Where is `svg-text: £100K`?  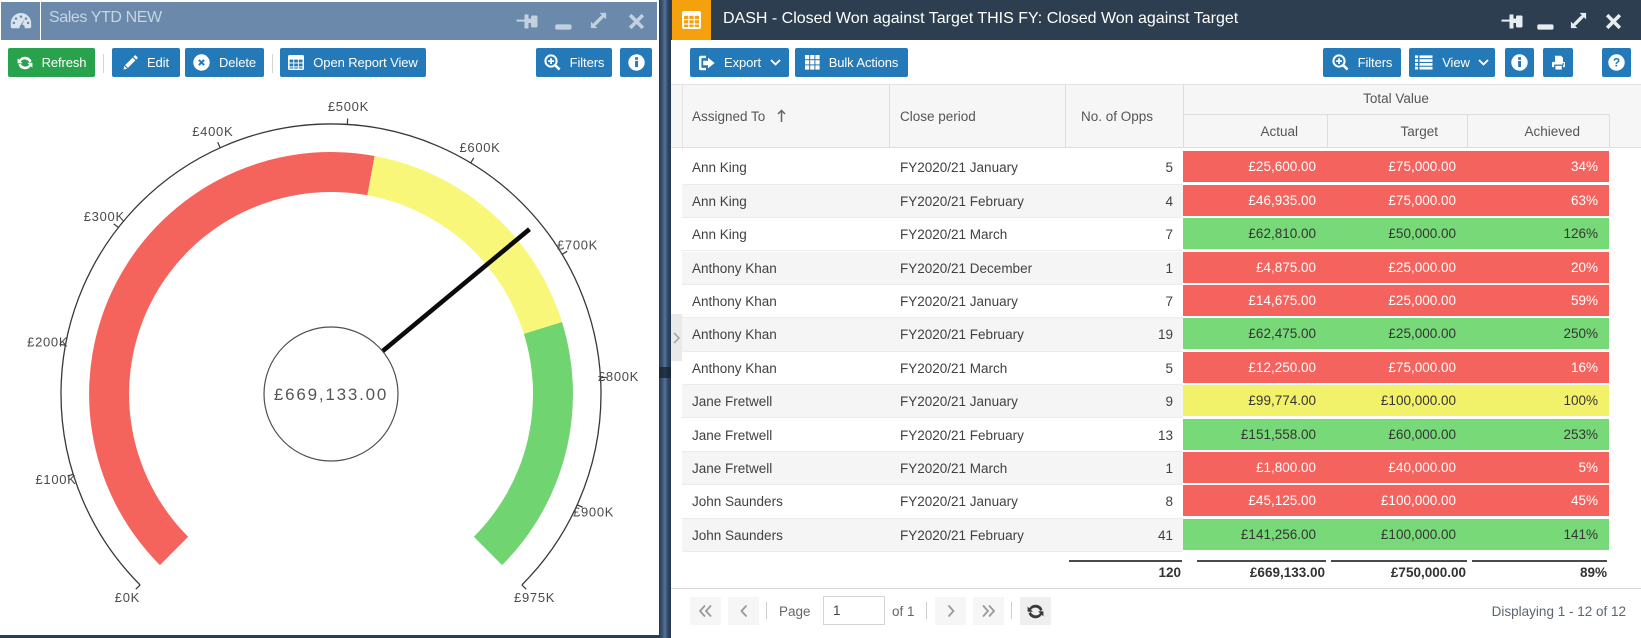
svg-text: £100K is located at coordinates (55, 479).